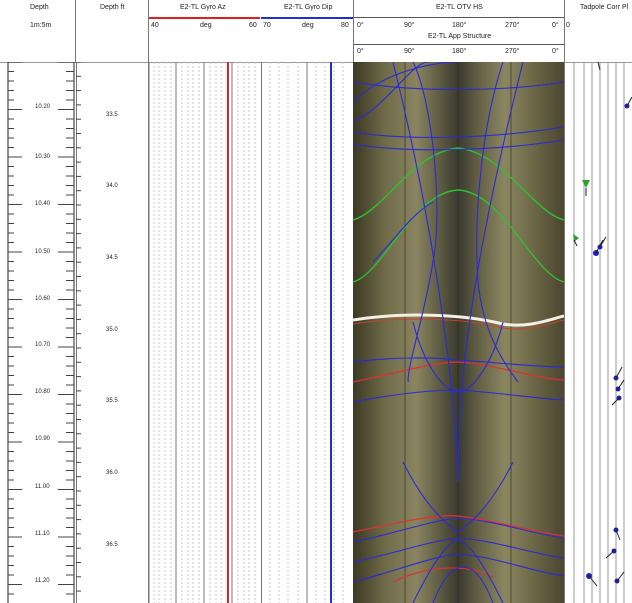  Describe the element at coordinates (568, 25) in the screenshot. I see `otv-end-value: 0` at that location.